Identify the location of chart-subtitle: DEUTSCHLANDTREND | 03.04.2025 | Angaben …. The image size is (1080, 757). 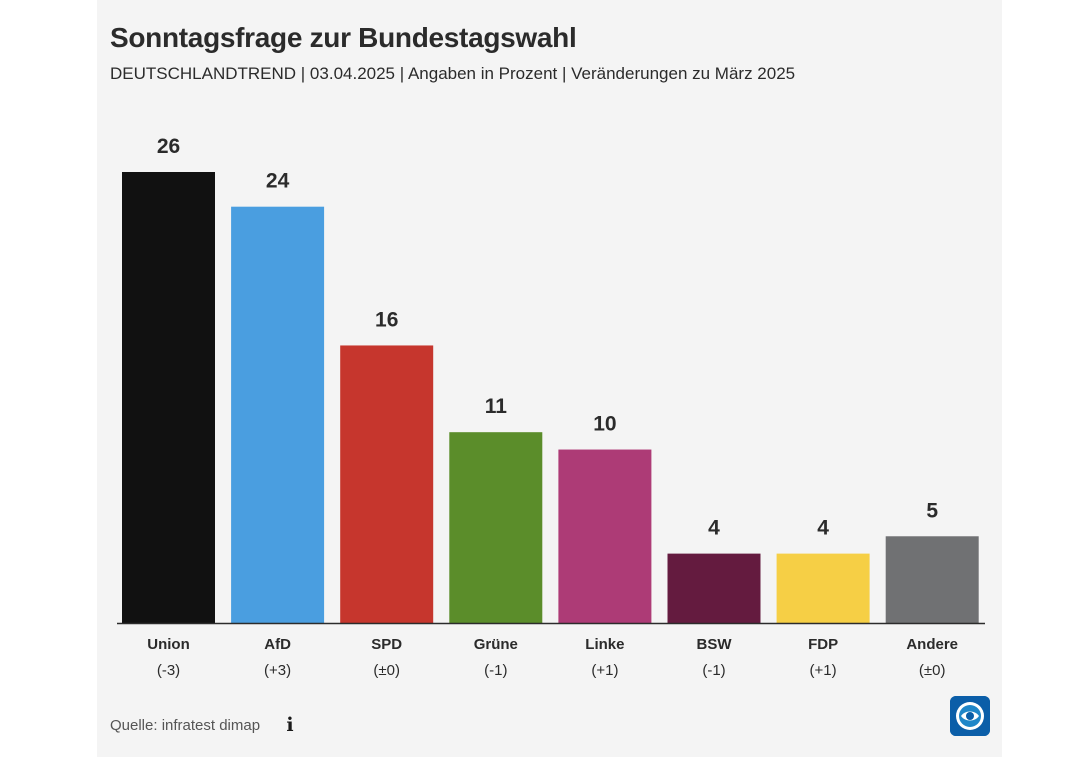
(453, 73).